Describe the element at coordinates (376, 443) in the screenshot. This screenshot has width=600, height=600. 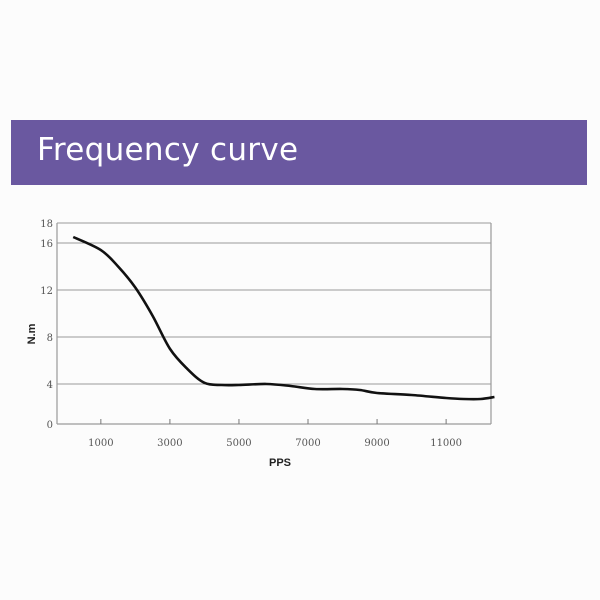
I see `x-tick-label: 9000` at that location.